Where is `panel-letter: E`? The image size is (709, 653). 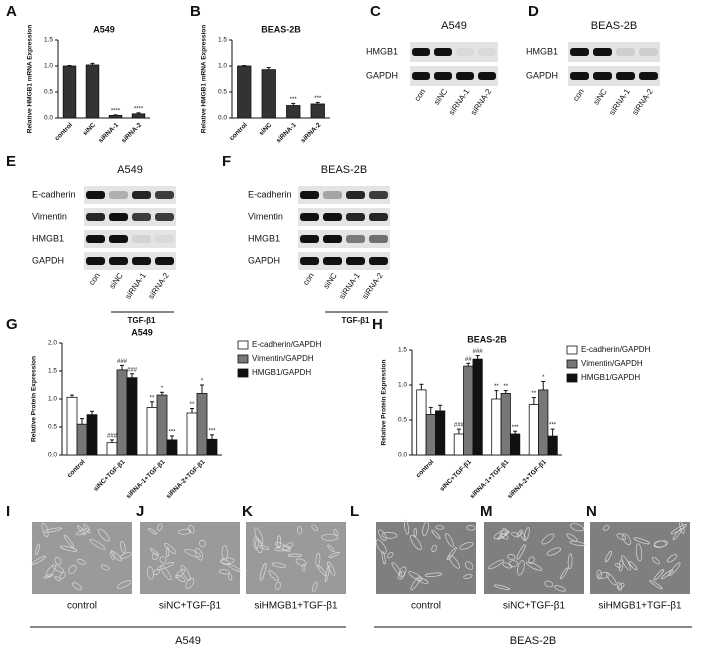 panel-letter: E is located at coordinates (11, 161).